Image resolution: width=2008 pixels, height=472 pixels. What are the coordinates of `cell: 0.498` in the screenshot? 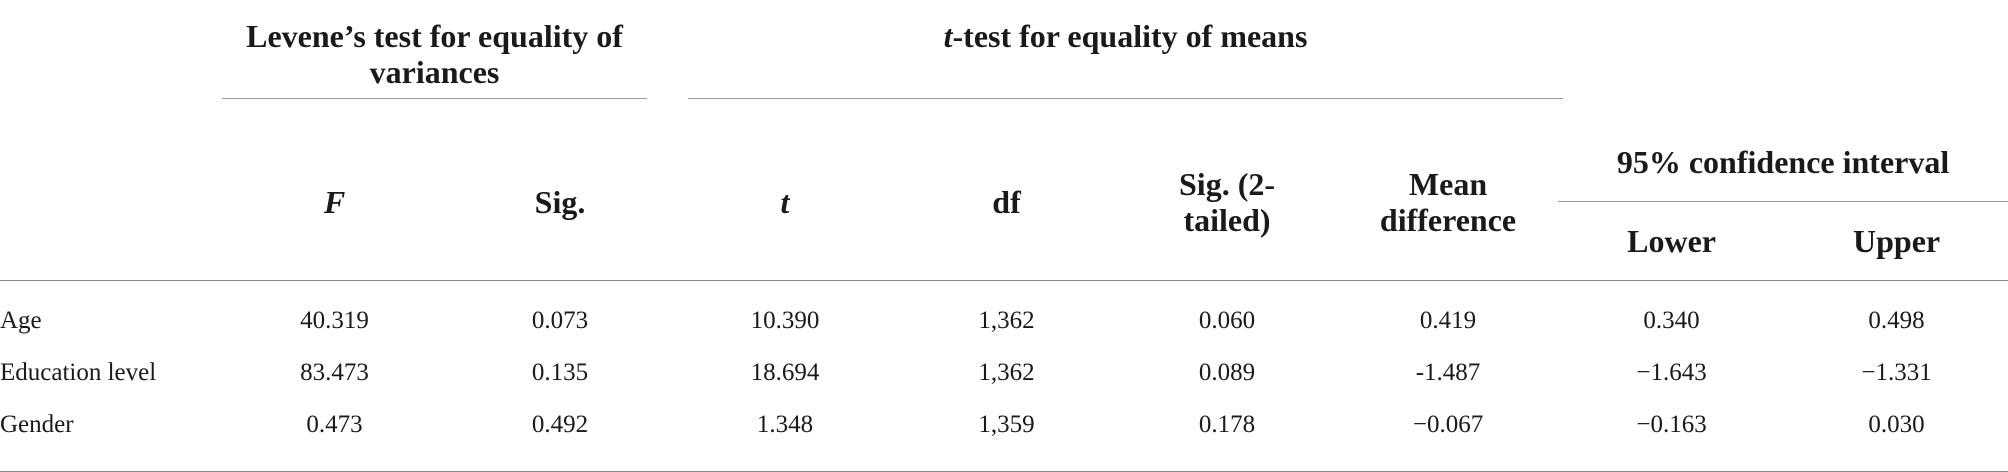 It's located at (1896, 320).